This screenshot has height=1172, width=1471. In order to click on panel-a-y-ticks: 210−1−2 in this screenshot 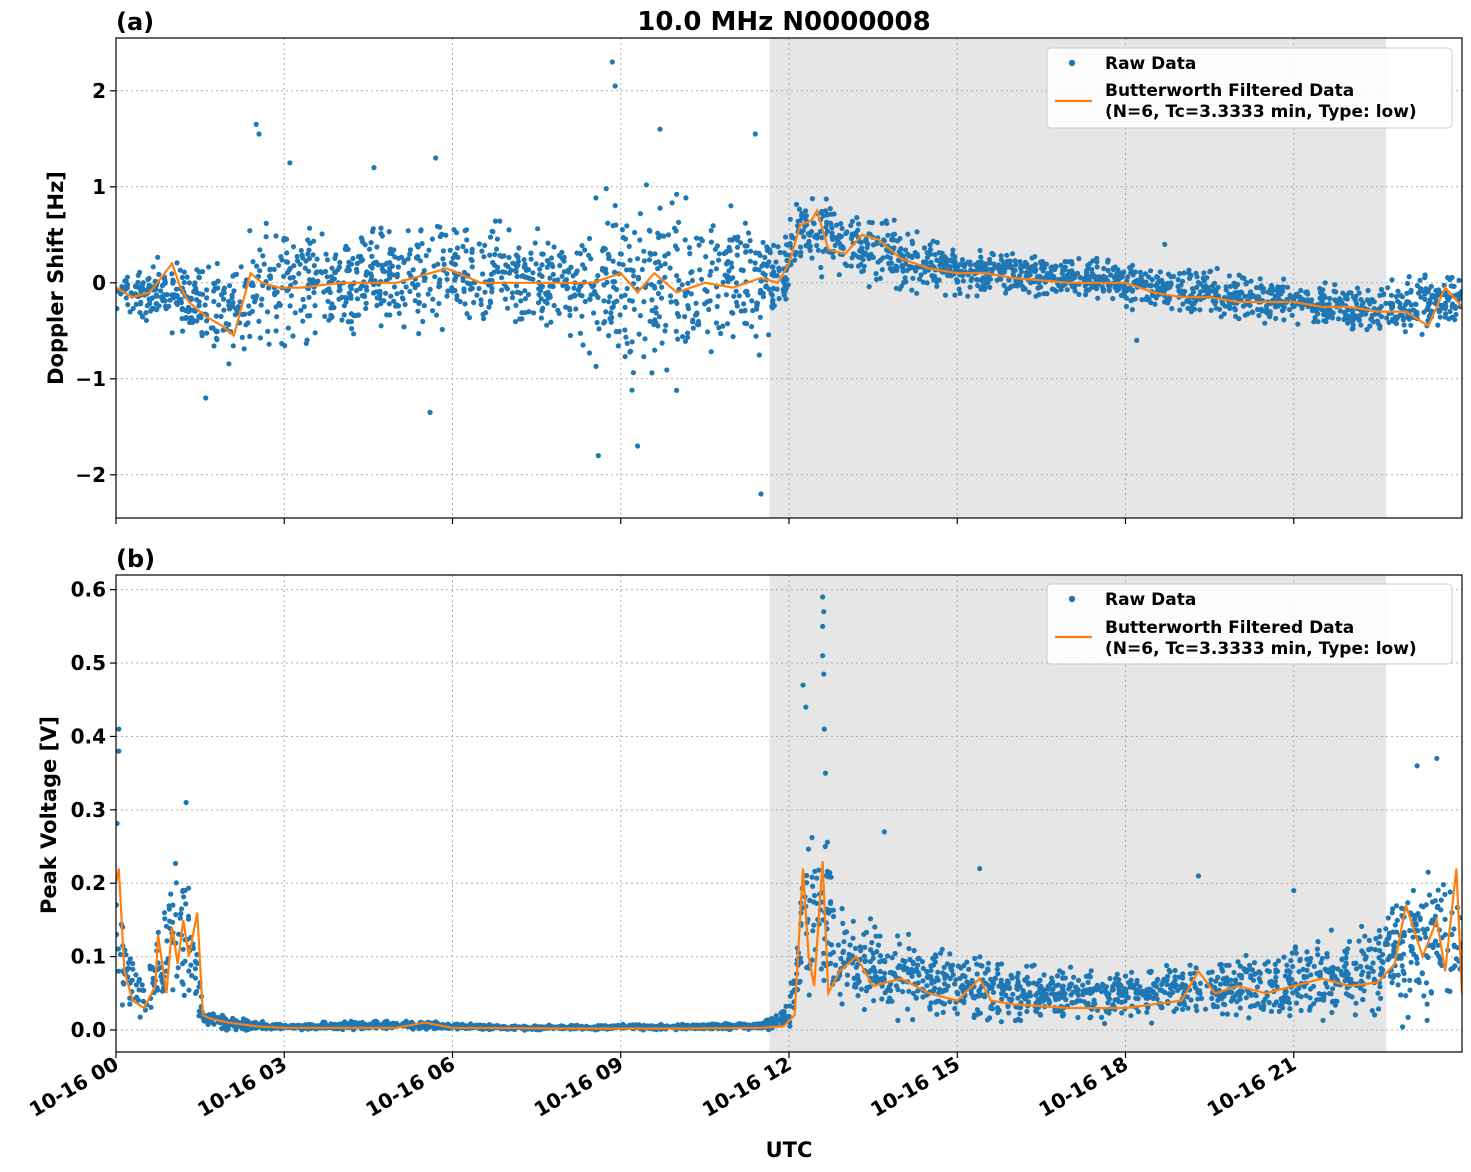, I will do `click(95, 283)`.